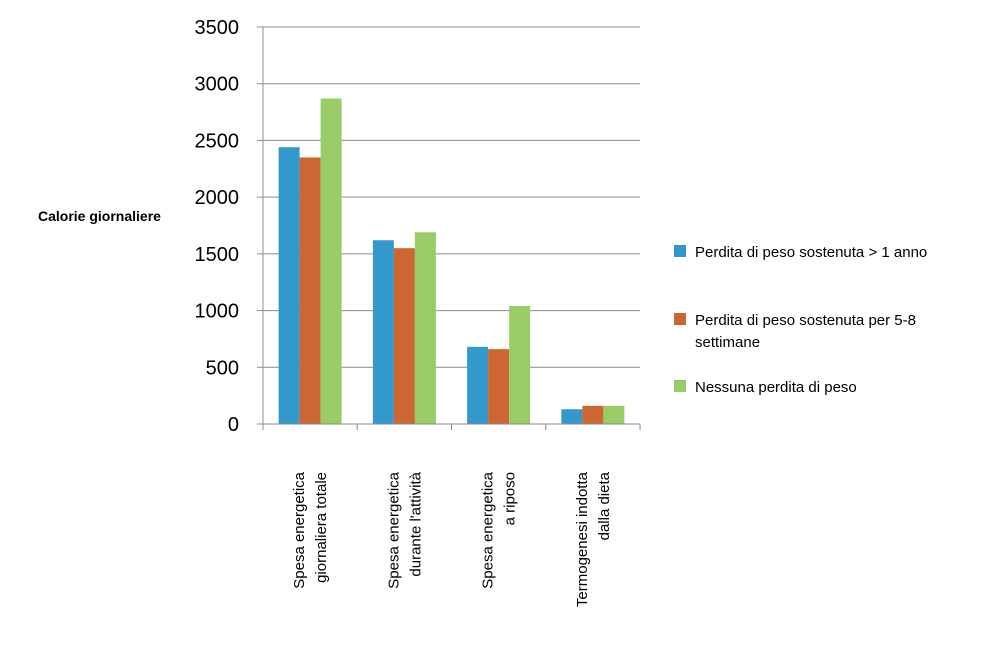  Describe the element at coordinates (811, 252) in the screenshot. I see `legend-label: Perdita di peso sostenuta > 1 anno` at that location.